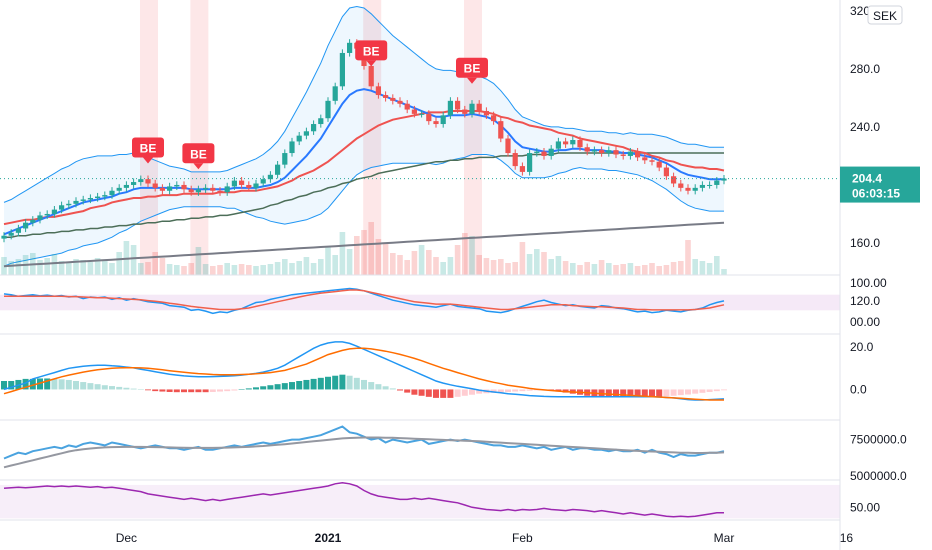 The image size is (932, 550). I want to click on signal-badge-label: BE, so click(198, 154).